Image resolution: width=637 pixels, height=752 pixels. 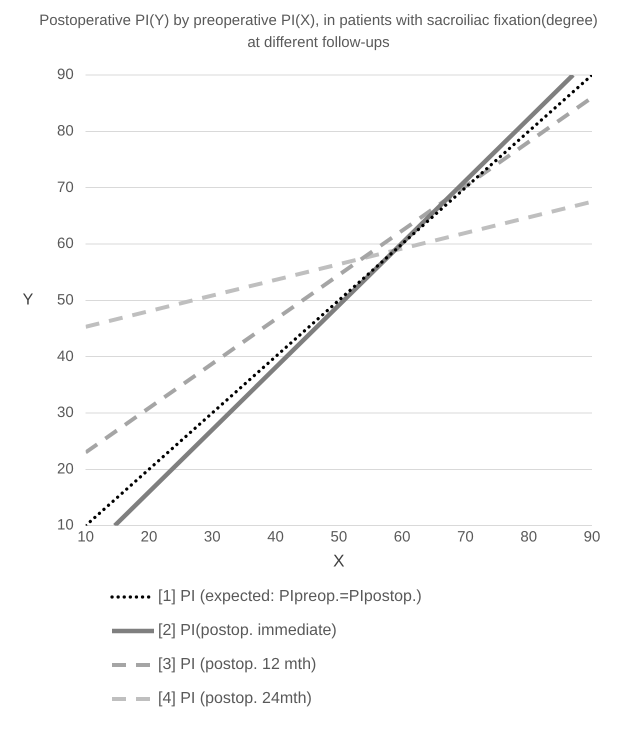 I want to click on x-tick-label: 30, so click(x=212, y=537).